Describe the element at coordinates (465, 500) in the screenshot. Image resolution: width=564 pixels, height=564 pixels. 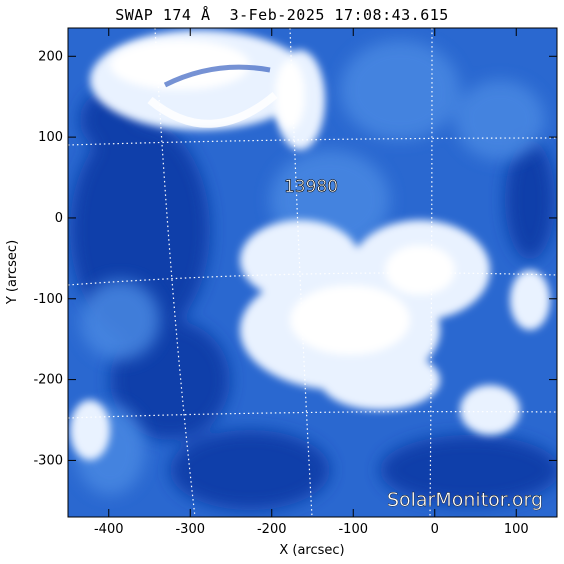
I see `solarmonitor-watermark: SolarMonitor.org` at that location.